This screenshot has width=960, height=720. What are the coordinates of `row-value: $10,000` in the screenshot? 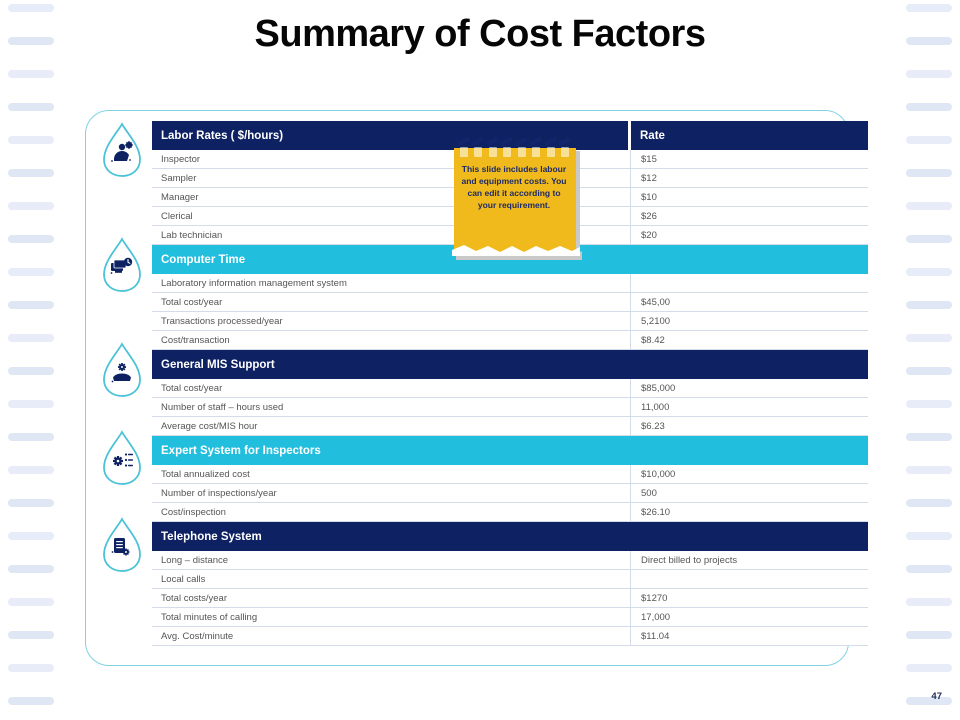 It's located at (658, 474).